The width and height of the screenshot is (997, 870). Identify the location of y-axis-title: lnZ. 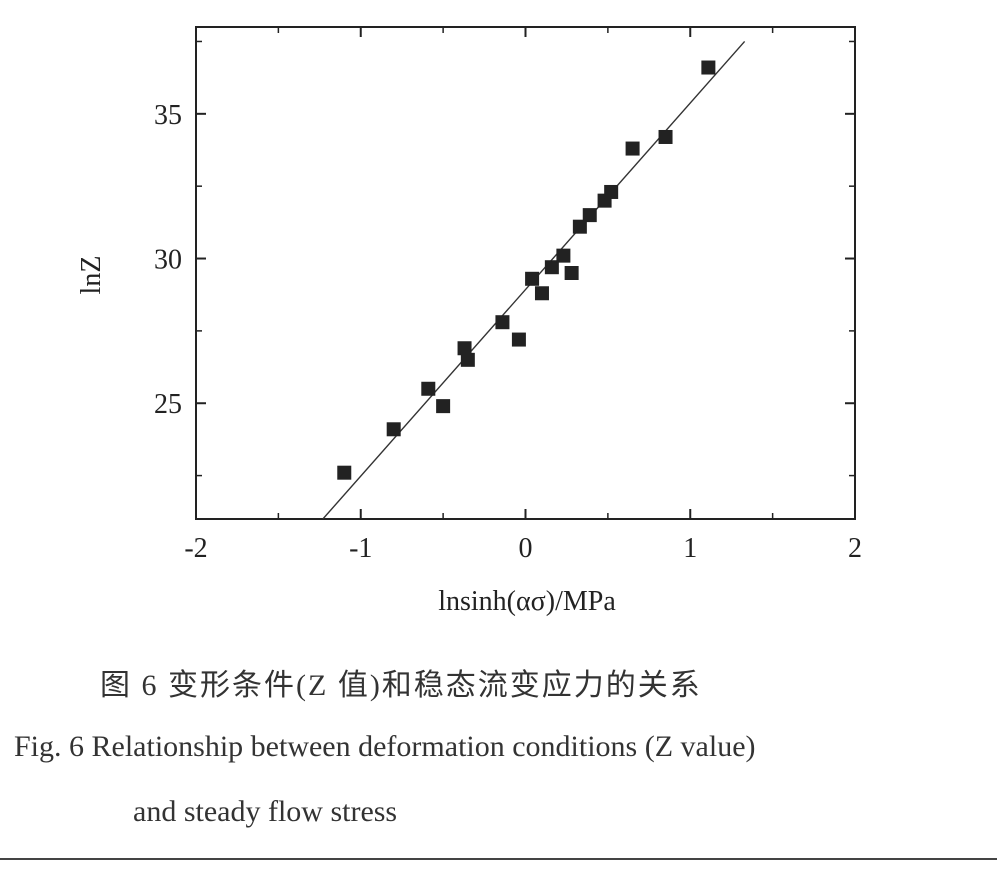
(91, 275).